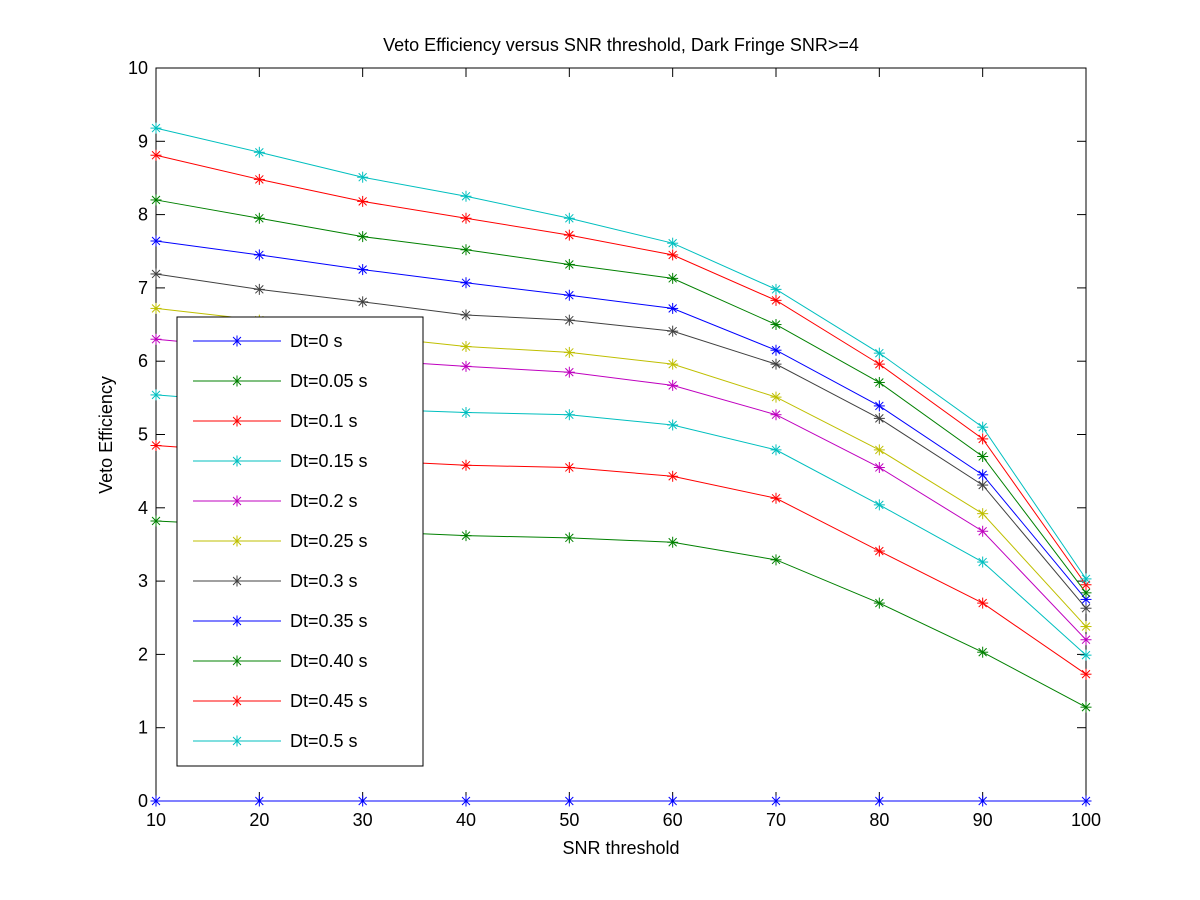 The width and height of the screenshot is (1200, 900). Describe the element at coordinates (620, 848) in the screenshot. I see `x-axis-label: SNR threshold` at that location.